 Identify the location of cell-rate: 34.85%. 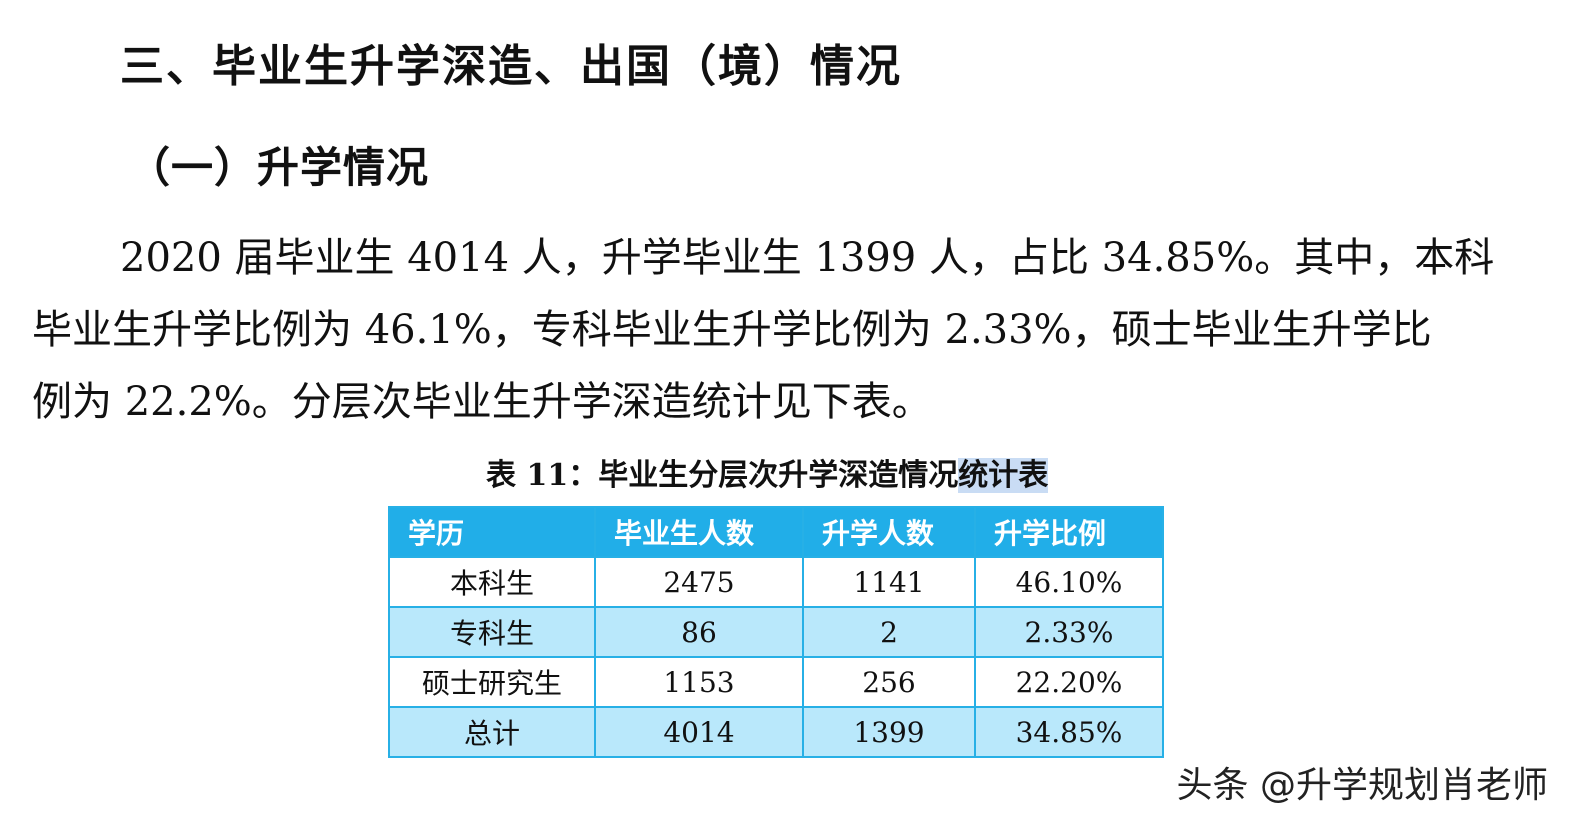
(1069, 732).